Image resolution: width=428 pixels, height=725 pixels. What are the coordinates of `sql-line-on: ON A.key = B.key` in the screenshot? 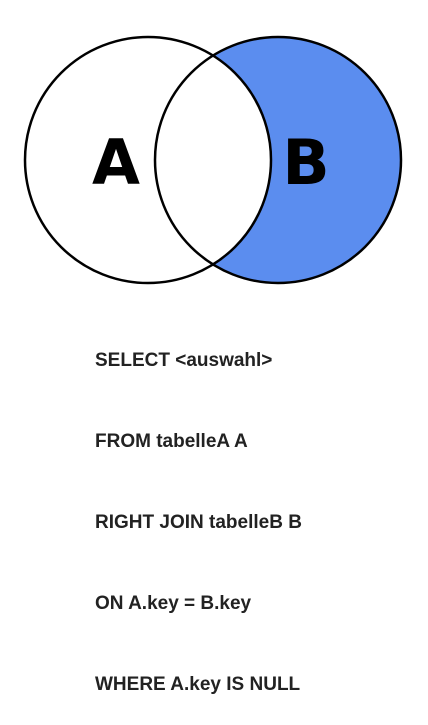 It's located at (173, 603).